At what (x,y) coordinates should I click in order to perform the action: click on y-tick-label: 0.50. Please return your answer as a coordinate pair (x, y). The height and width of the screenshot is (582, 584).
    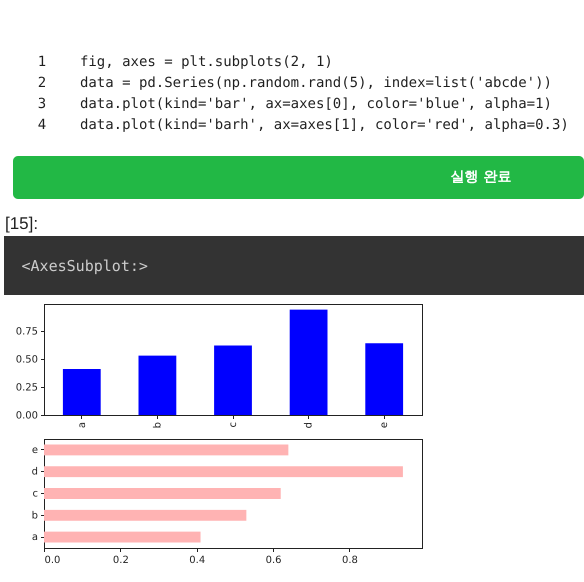
    Looking at the image, I should click on (27, 360).